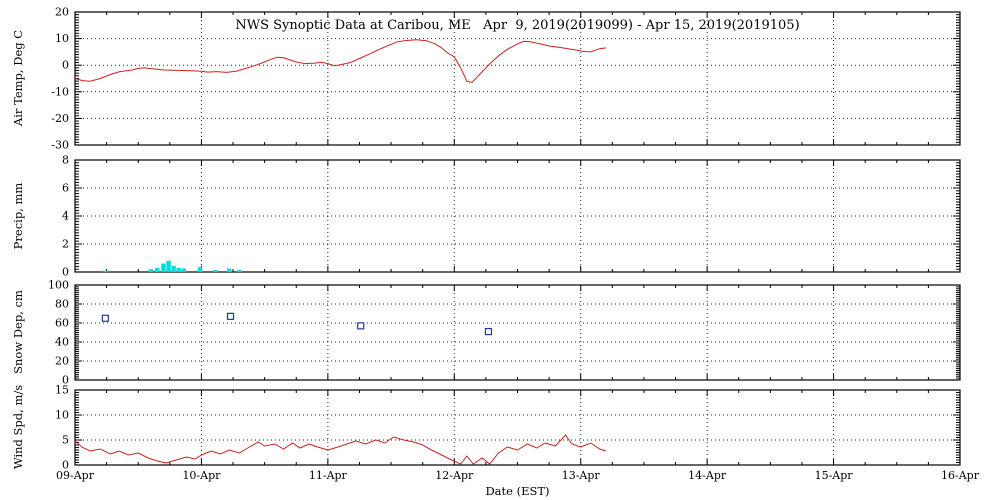 The image size is (1000, 500). I want to click on ylabel-snow-depth: Snow Dep, cm, so click(18, 332).